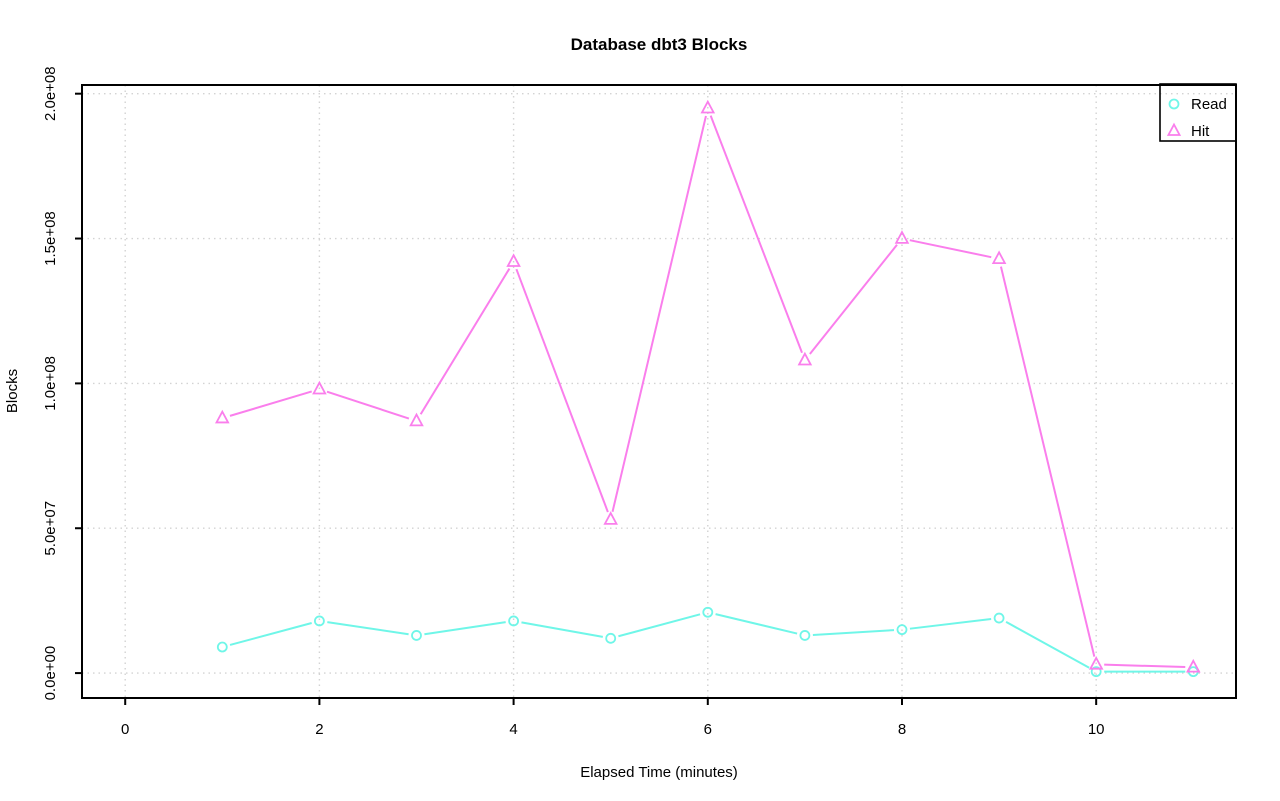 The height and width of the screenshot is (801, 1280). I want to click on x-axis-label: Elapsed Time (minutes), so click(659, 772).